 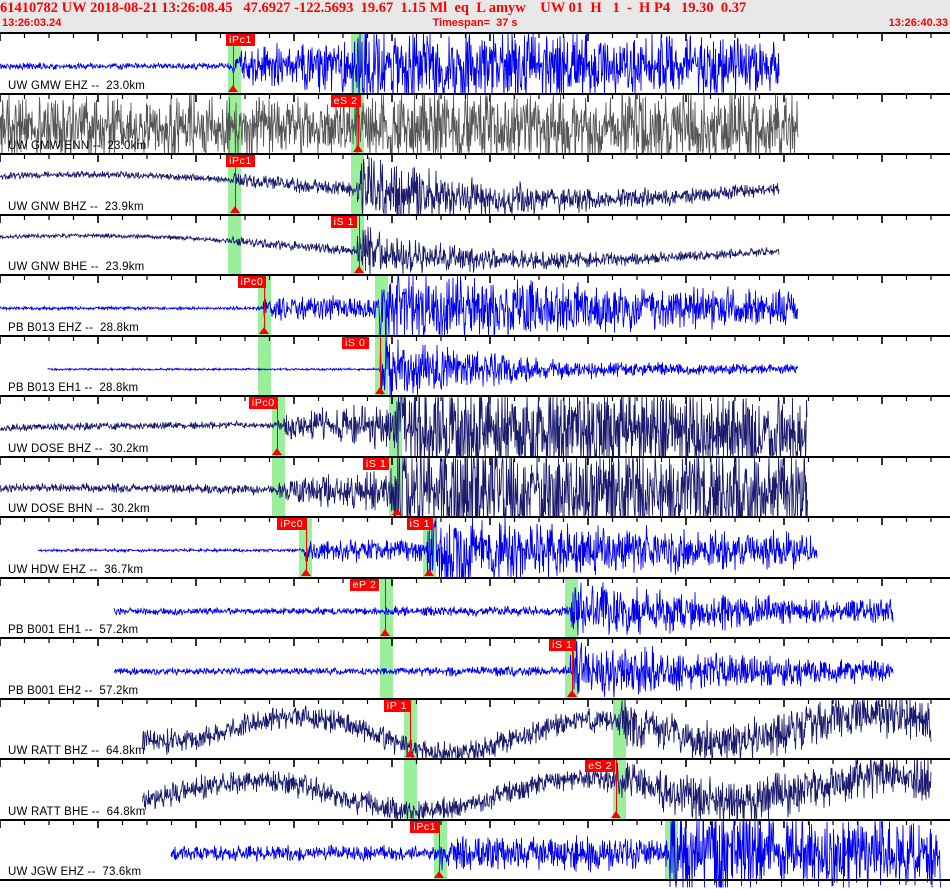 I want to click on window-end-time: 13:26:40.33, so click(x=918, y=23).